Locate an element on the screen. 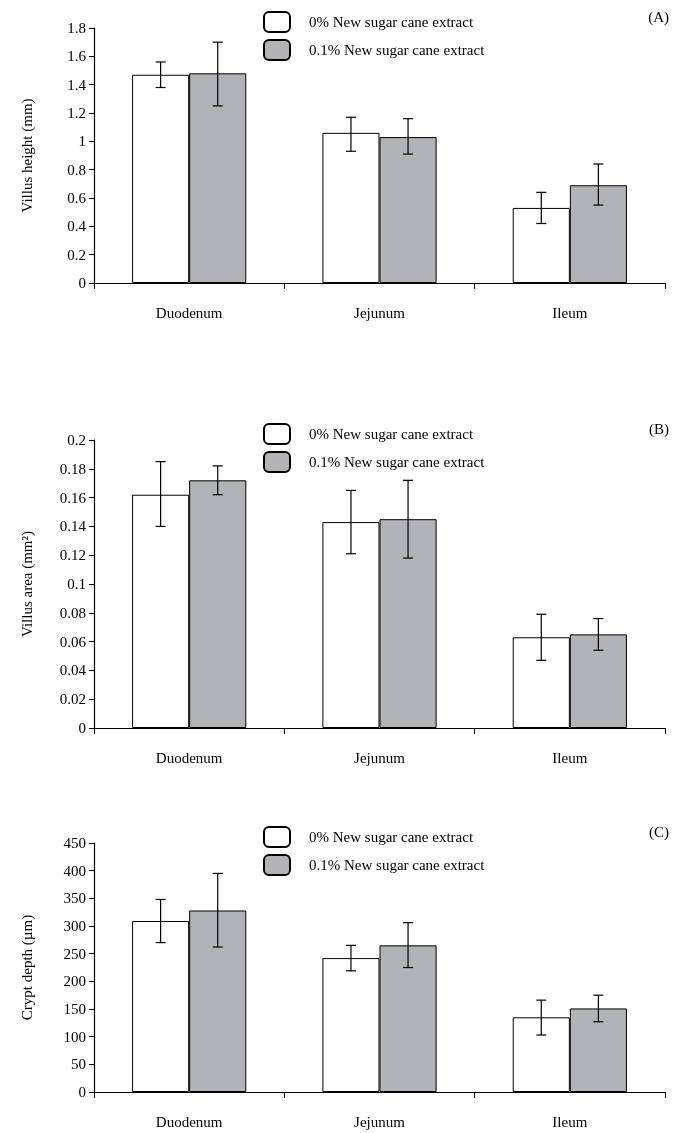  y-tick-label: 250 is located at coordinates (74, 953).